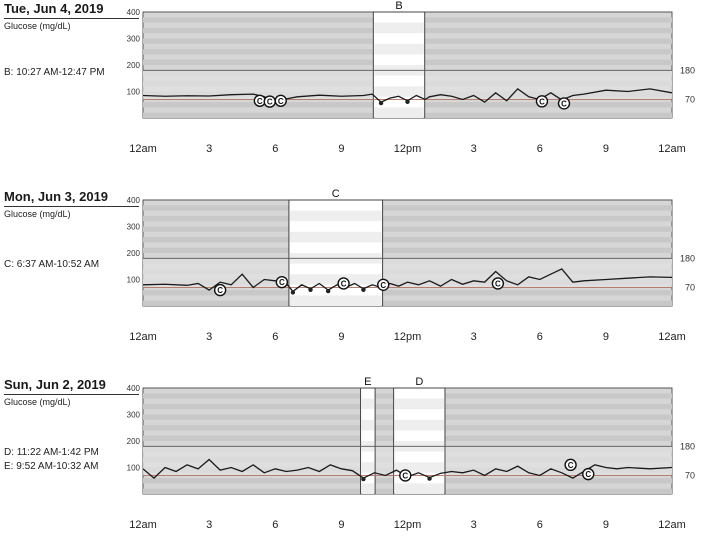  I want to click on window-range-label: B: 10:27 AM-12:47 PM, so click(54, 73).